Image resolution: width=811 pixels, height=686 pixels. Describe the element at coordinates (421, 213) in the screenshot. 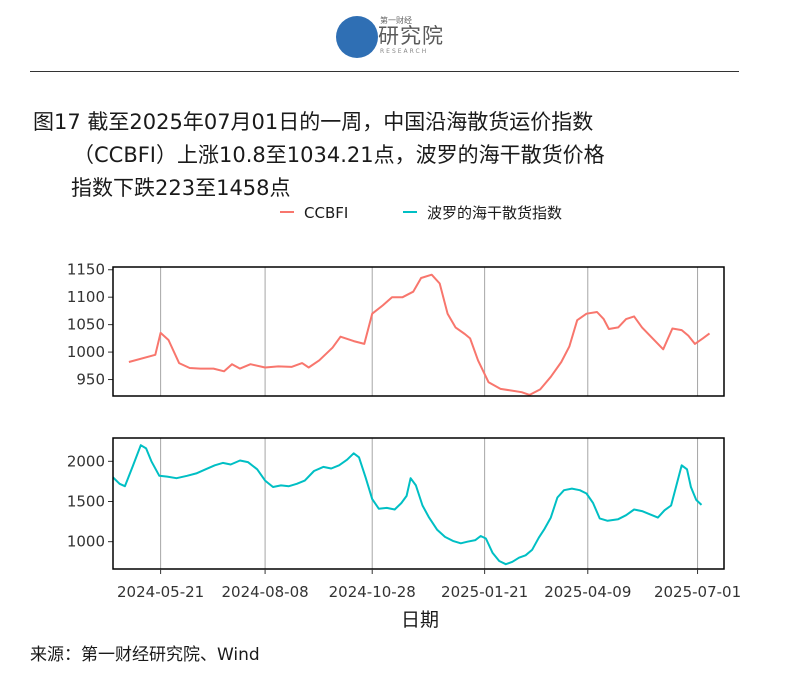

I see `legend: CCBFI 波罗的海干散货指数` at that location.